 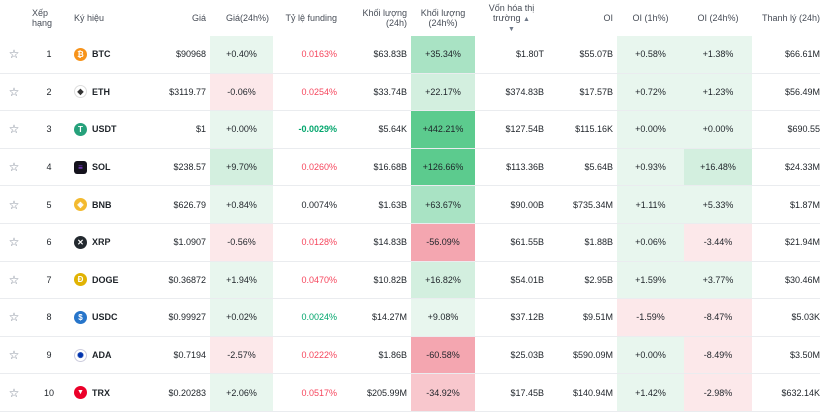 What do you see at coordinates (177, 204) in the screenshot?
I see `price-cell: $626.79` at bounding box center [177, 204].